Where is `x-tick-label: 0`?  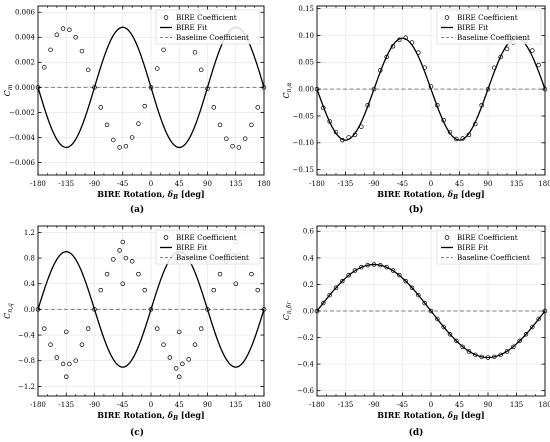
x-tick-label: 0 is located at coordinates (151, 184).